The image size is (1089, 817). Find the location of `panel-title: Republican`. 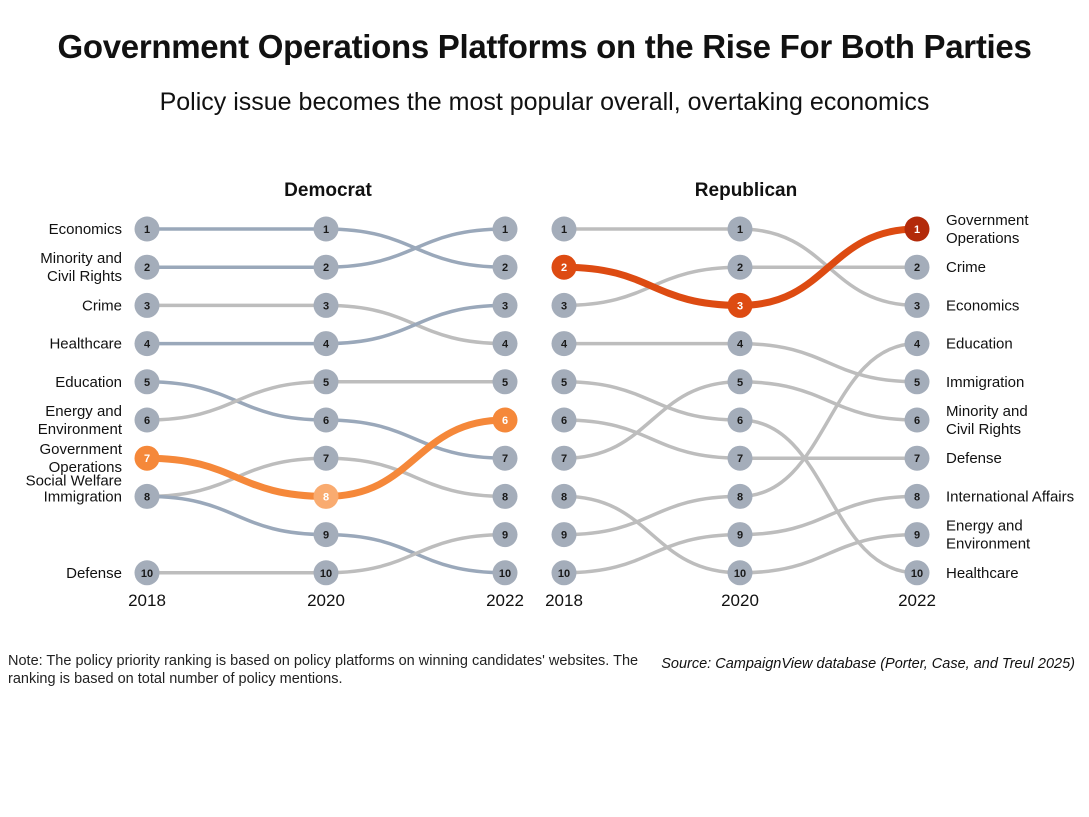

panel-title: Republican is located at coordinates (746, 190).